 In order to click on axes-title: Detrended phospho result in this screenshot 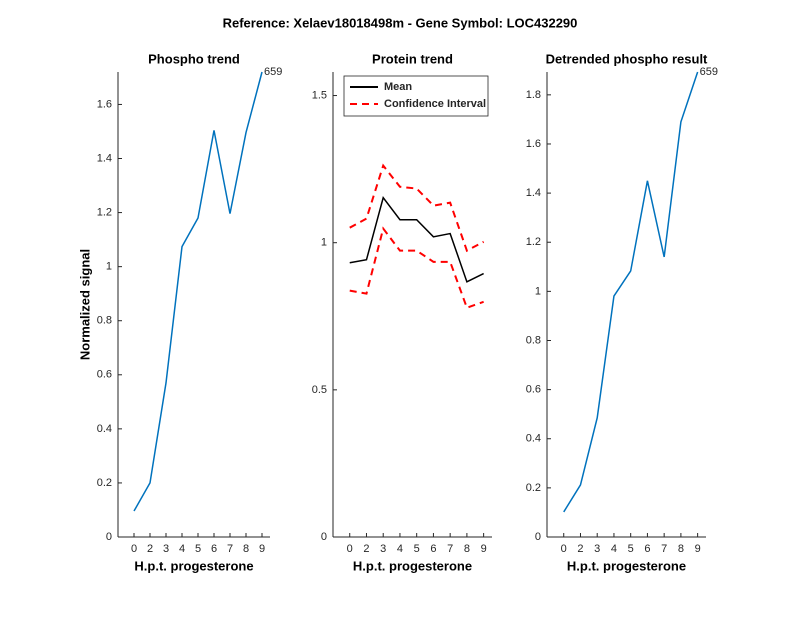, I will do `click(627, 58)`.